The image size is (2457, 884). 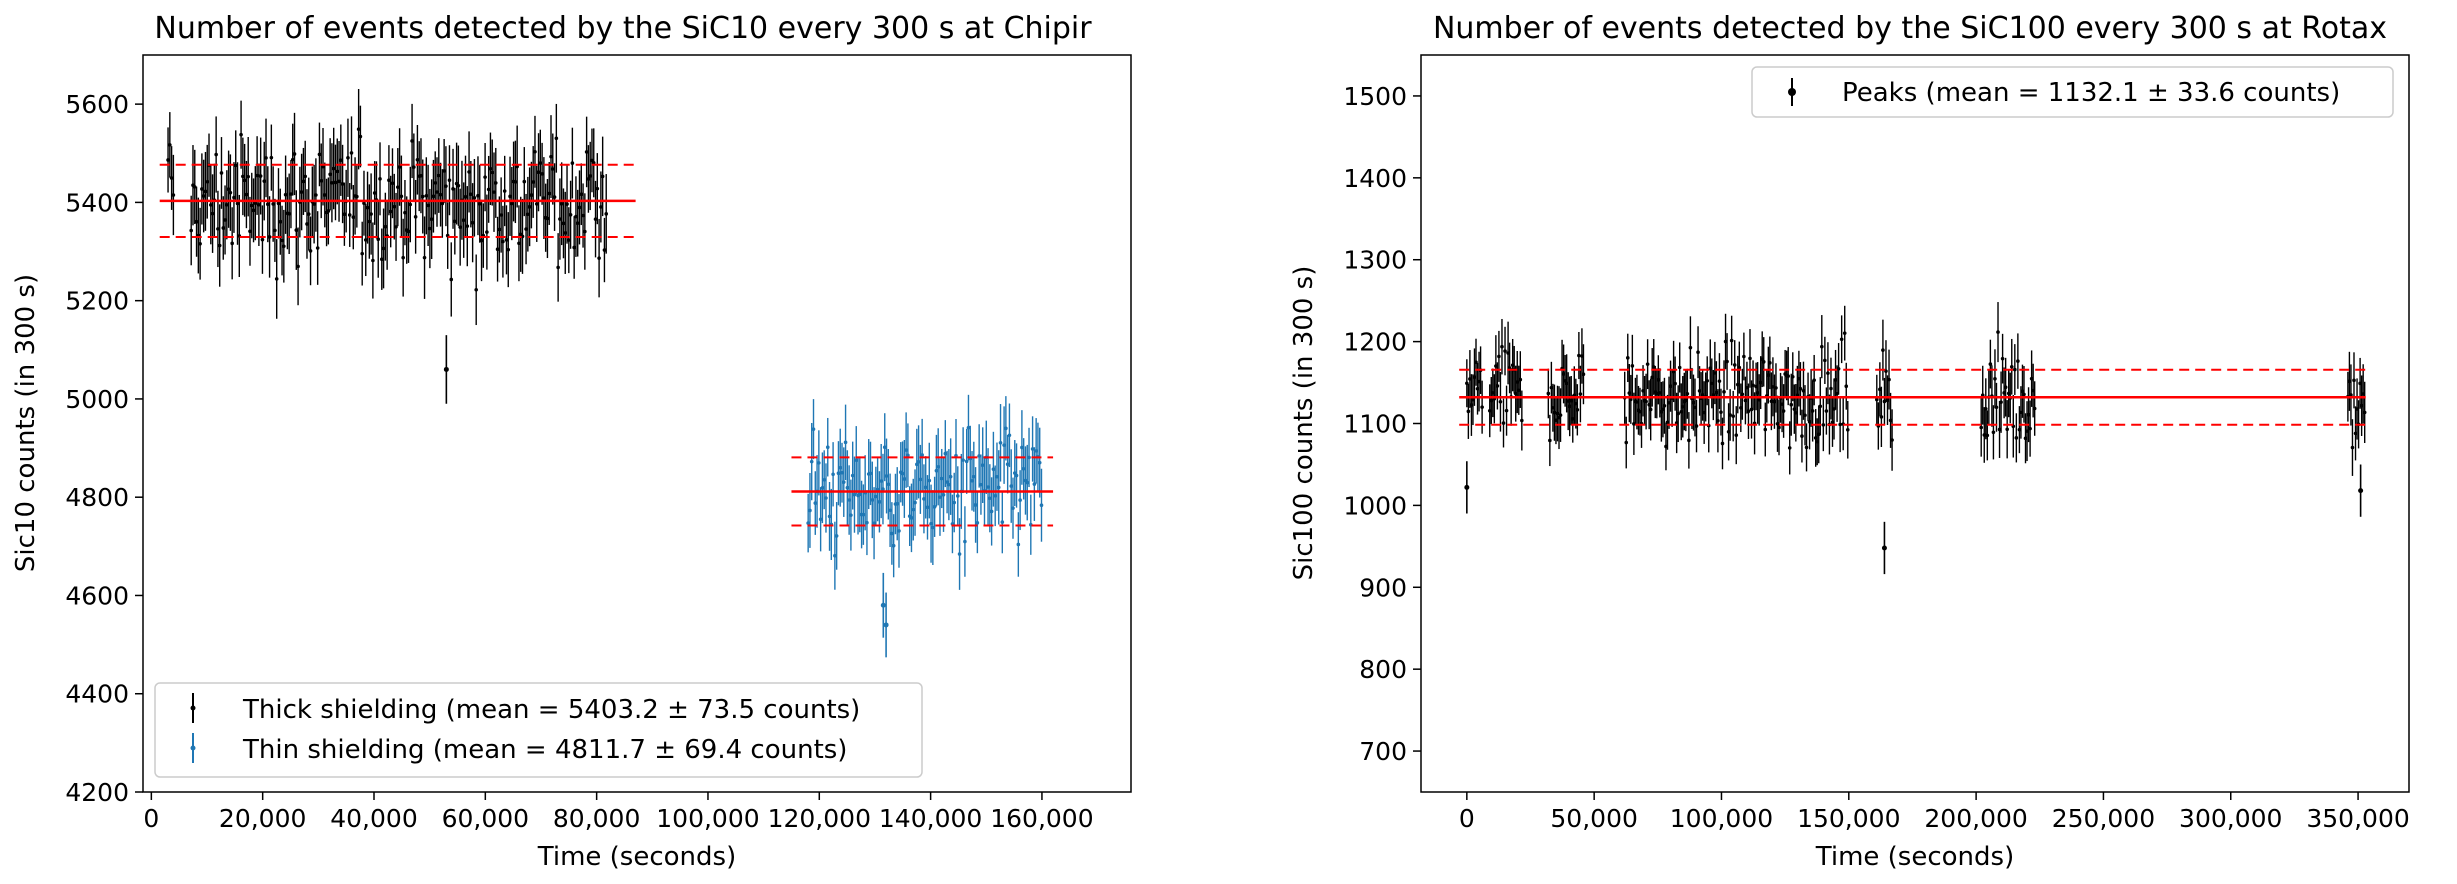 I want to click on legend-box, so click(x=538, y=730).